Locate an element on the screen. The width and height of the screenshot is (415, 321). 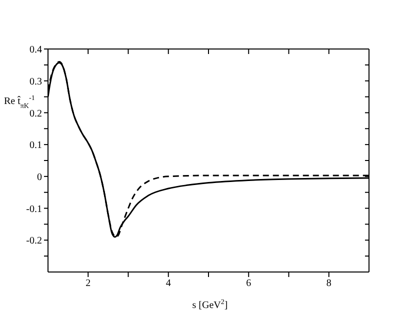
y-tick-label: -0.1 is located at coordinates (34, 209).